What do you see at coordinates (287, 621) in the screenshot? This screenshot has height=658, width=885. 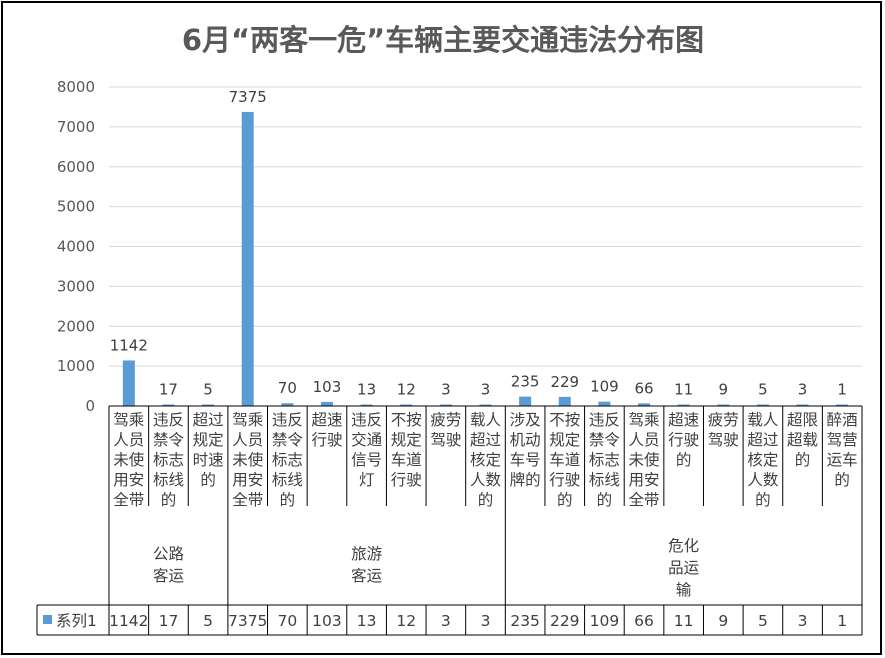 I see `table-cell-value: 70` at bounding box center [287, 621].